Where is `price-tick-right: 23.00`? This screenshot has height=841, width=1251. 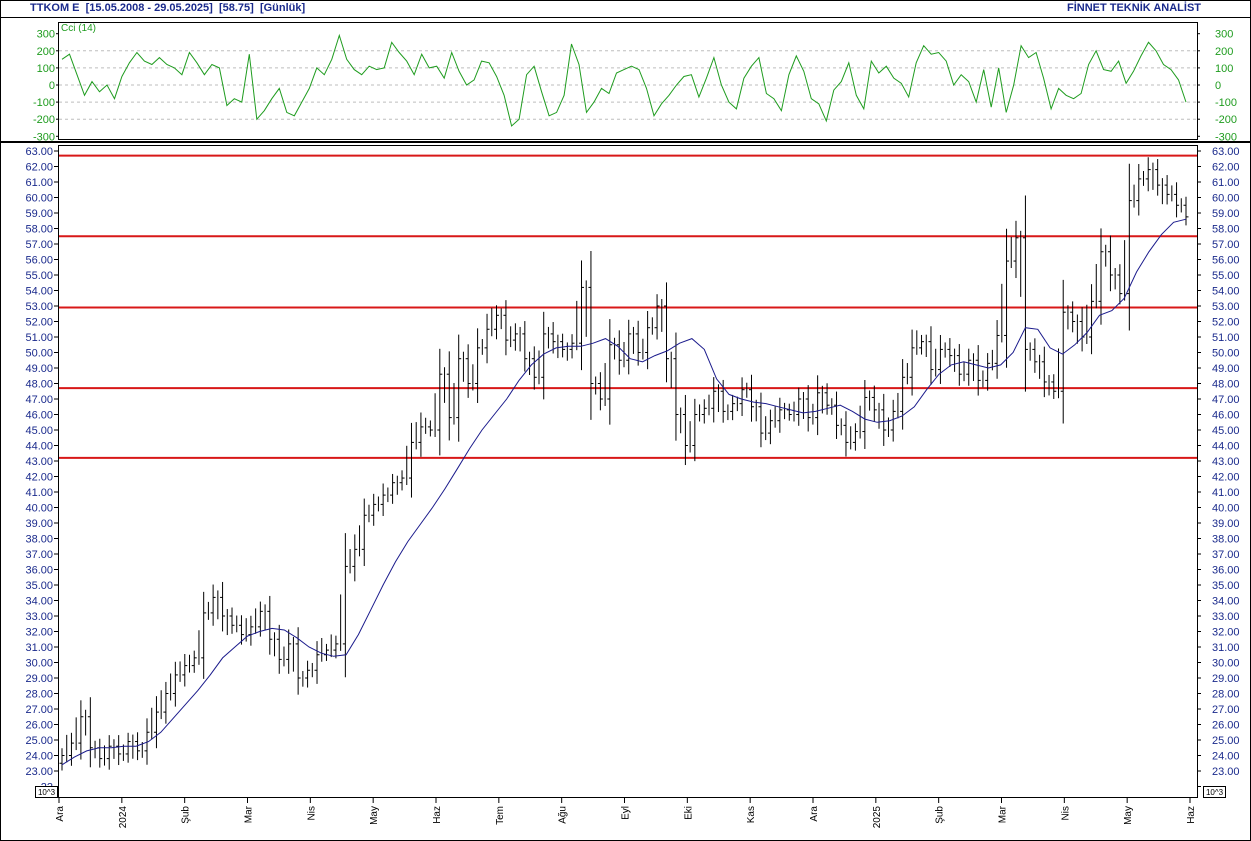
price-tick-right: 23.00 is located at coordinates (1226, 772).